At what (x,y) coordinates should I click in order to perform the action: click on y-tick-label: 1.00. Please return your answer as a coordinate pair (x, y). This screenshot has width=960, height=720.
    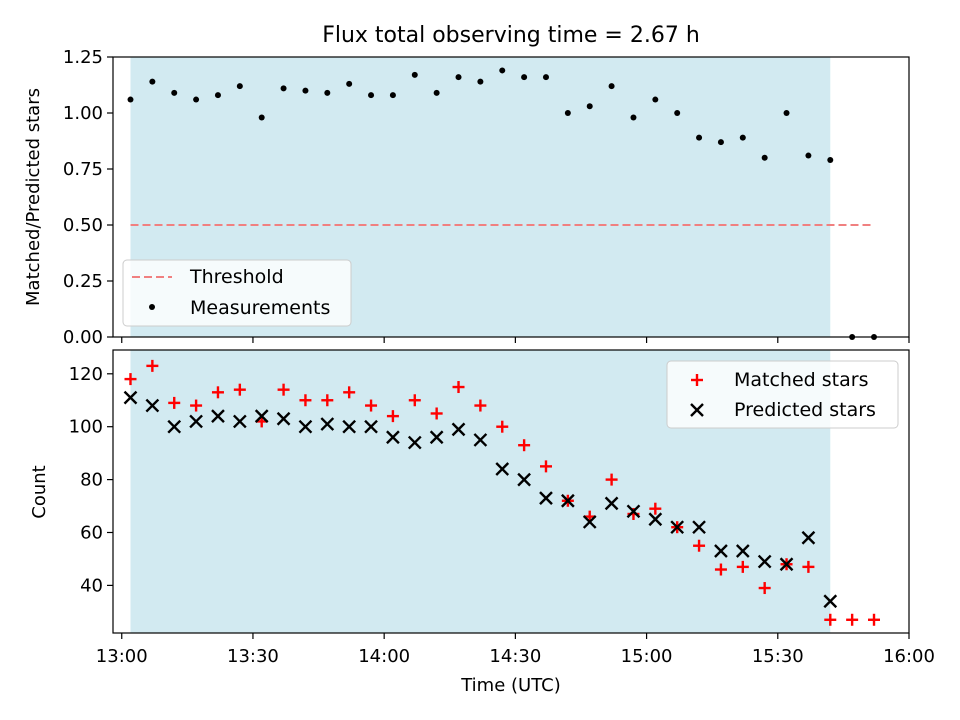
    Looking at the image, I should click on (83, 113).